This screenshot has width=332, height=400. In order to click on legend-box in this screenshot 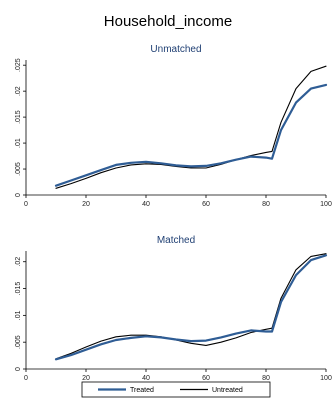, I will do `click(176, 389)`.